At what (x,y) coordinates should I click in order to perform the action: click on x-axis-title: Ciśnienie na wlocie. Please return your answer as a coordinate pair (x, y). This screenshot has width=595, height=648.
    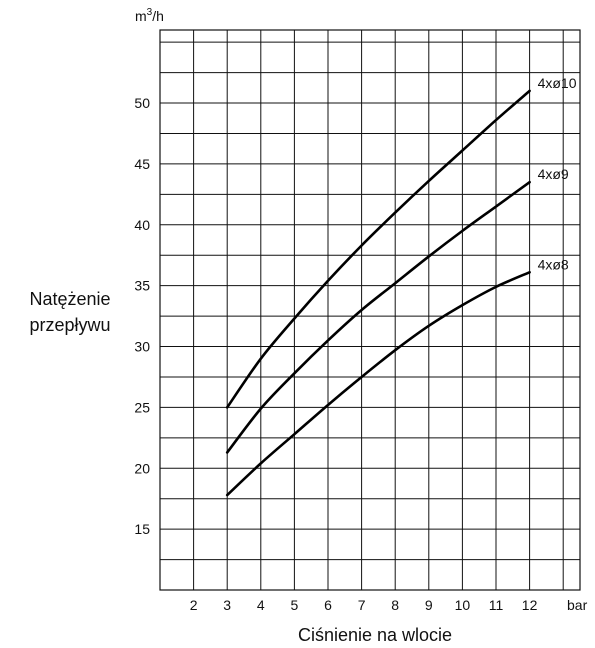
    Looking at the image, I should click on (375, 635).